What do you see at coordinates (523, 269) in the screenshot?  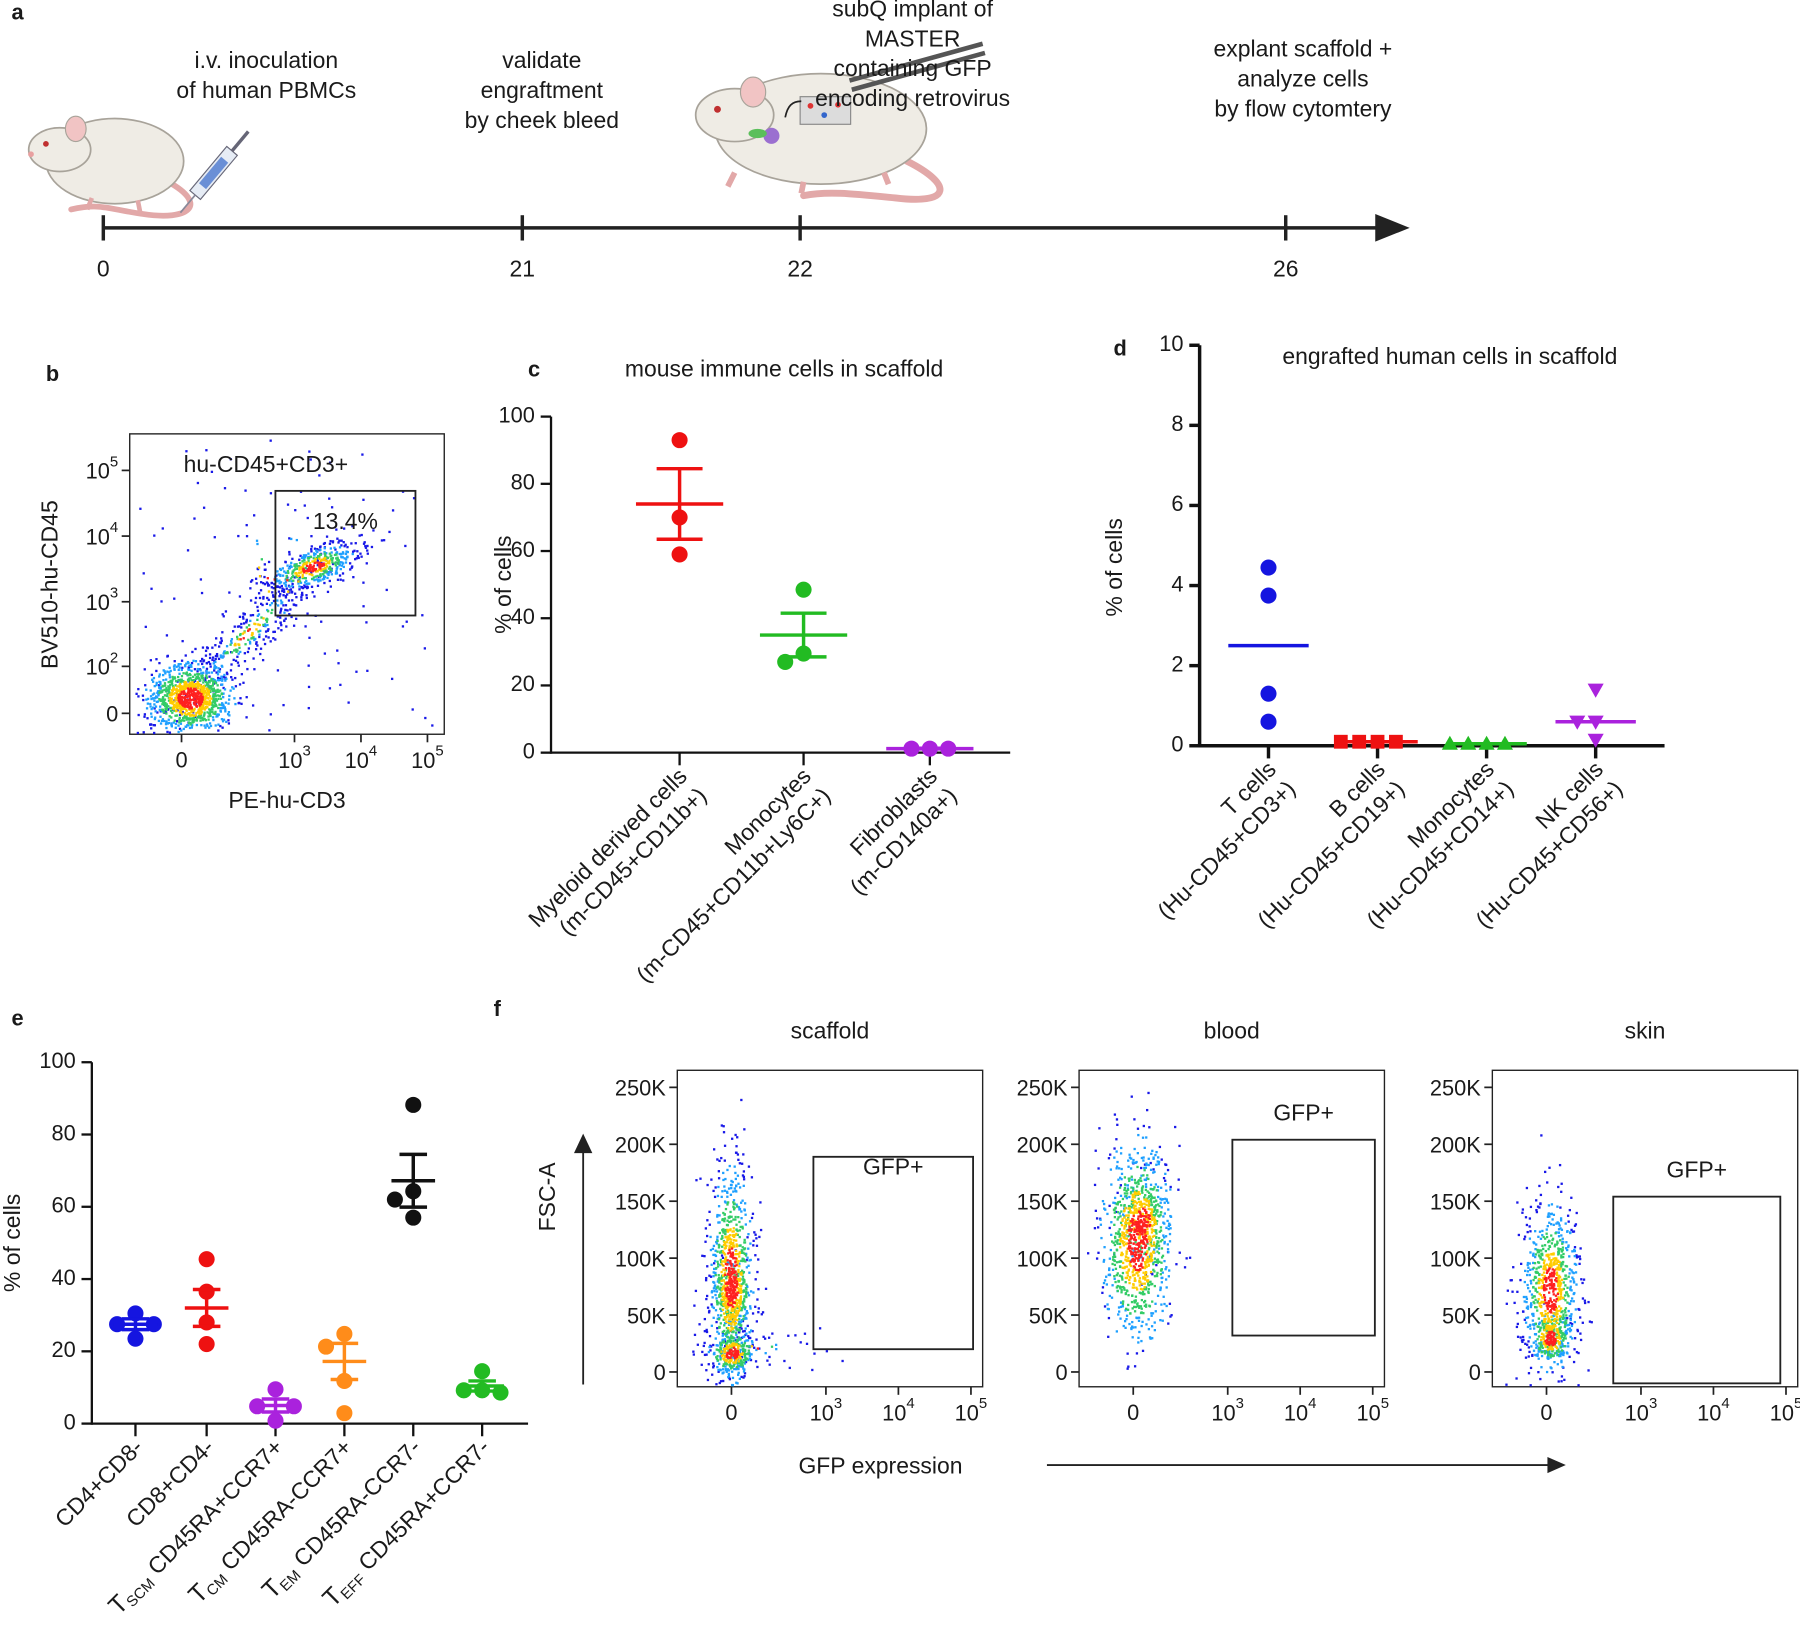 I see `timeline-label: 21` at bounding box center [523, 269].